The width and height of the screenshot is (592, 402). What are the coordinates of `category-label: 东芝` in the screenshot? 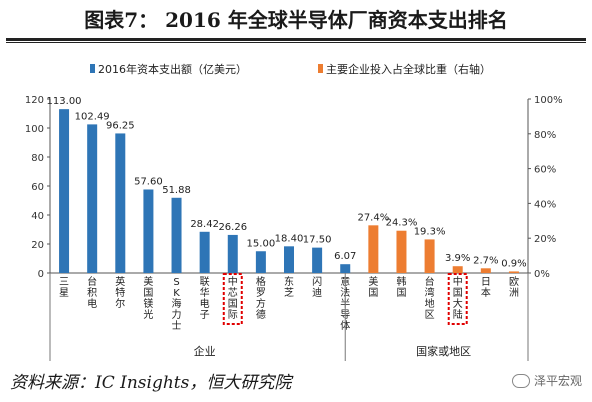 It's located at (289, 287).